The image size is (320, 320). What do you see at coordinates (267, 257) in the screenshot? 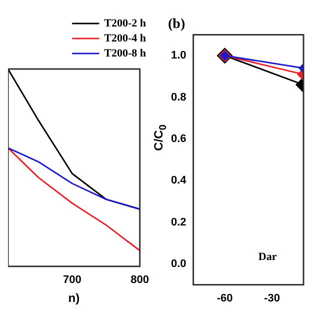
I see `annotation: Dar` at bounding box center [267, 257].